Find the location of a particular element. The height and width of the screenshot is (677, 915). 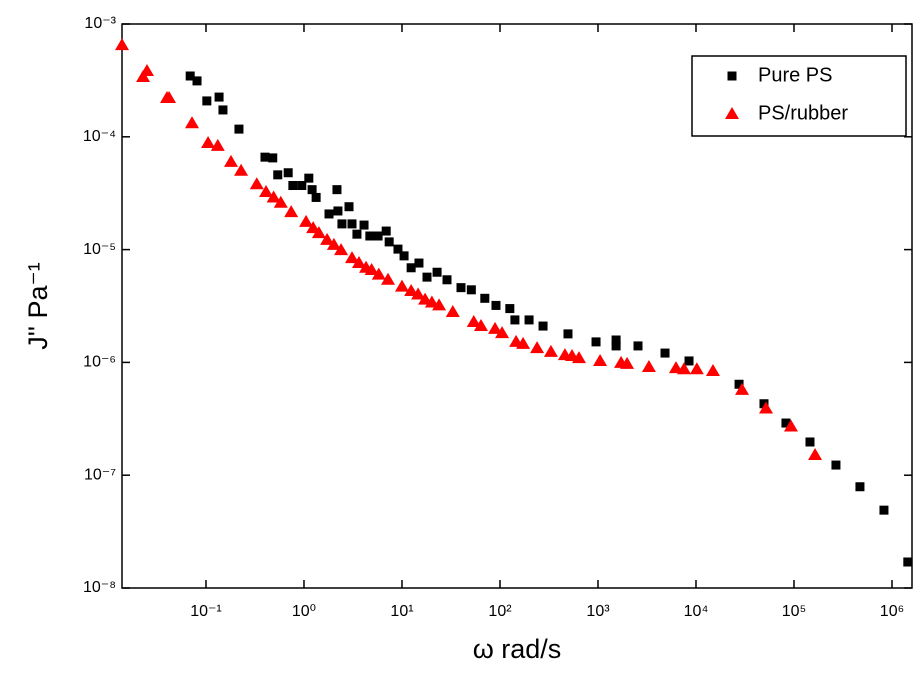

x-tick-label: 10³ is located at coordinates (598, 611).